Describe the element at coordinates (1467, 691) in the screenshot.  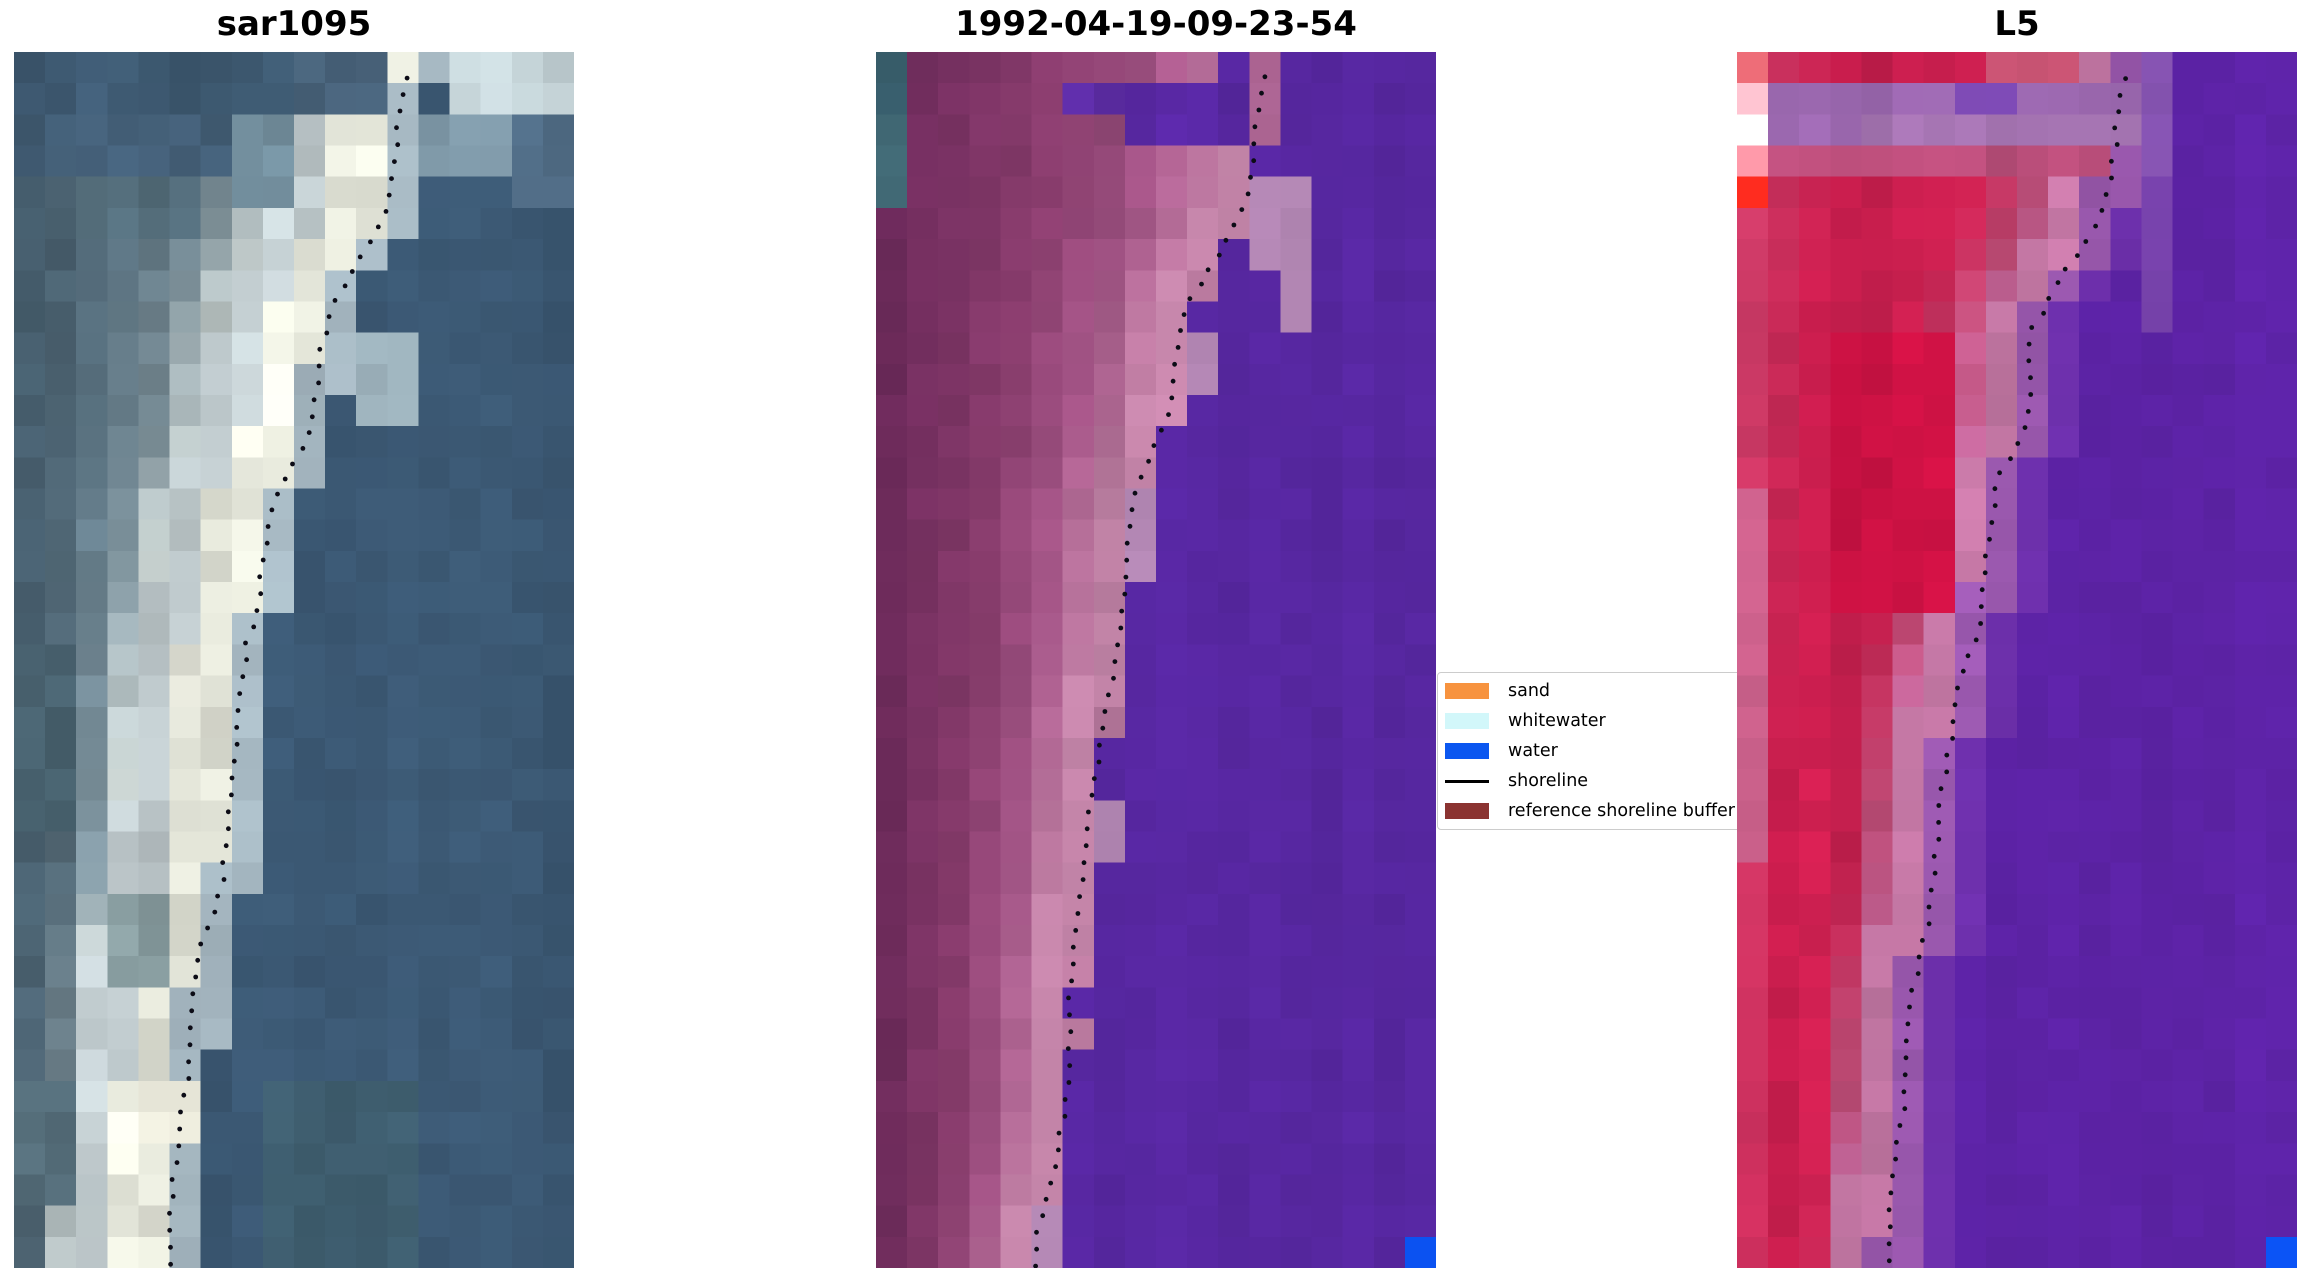
I see `sand-swatch-icon` at that location.